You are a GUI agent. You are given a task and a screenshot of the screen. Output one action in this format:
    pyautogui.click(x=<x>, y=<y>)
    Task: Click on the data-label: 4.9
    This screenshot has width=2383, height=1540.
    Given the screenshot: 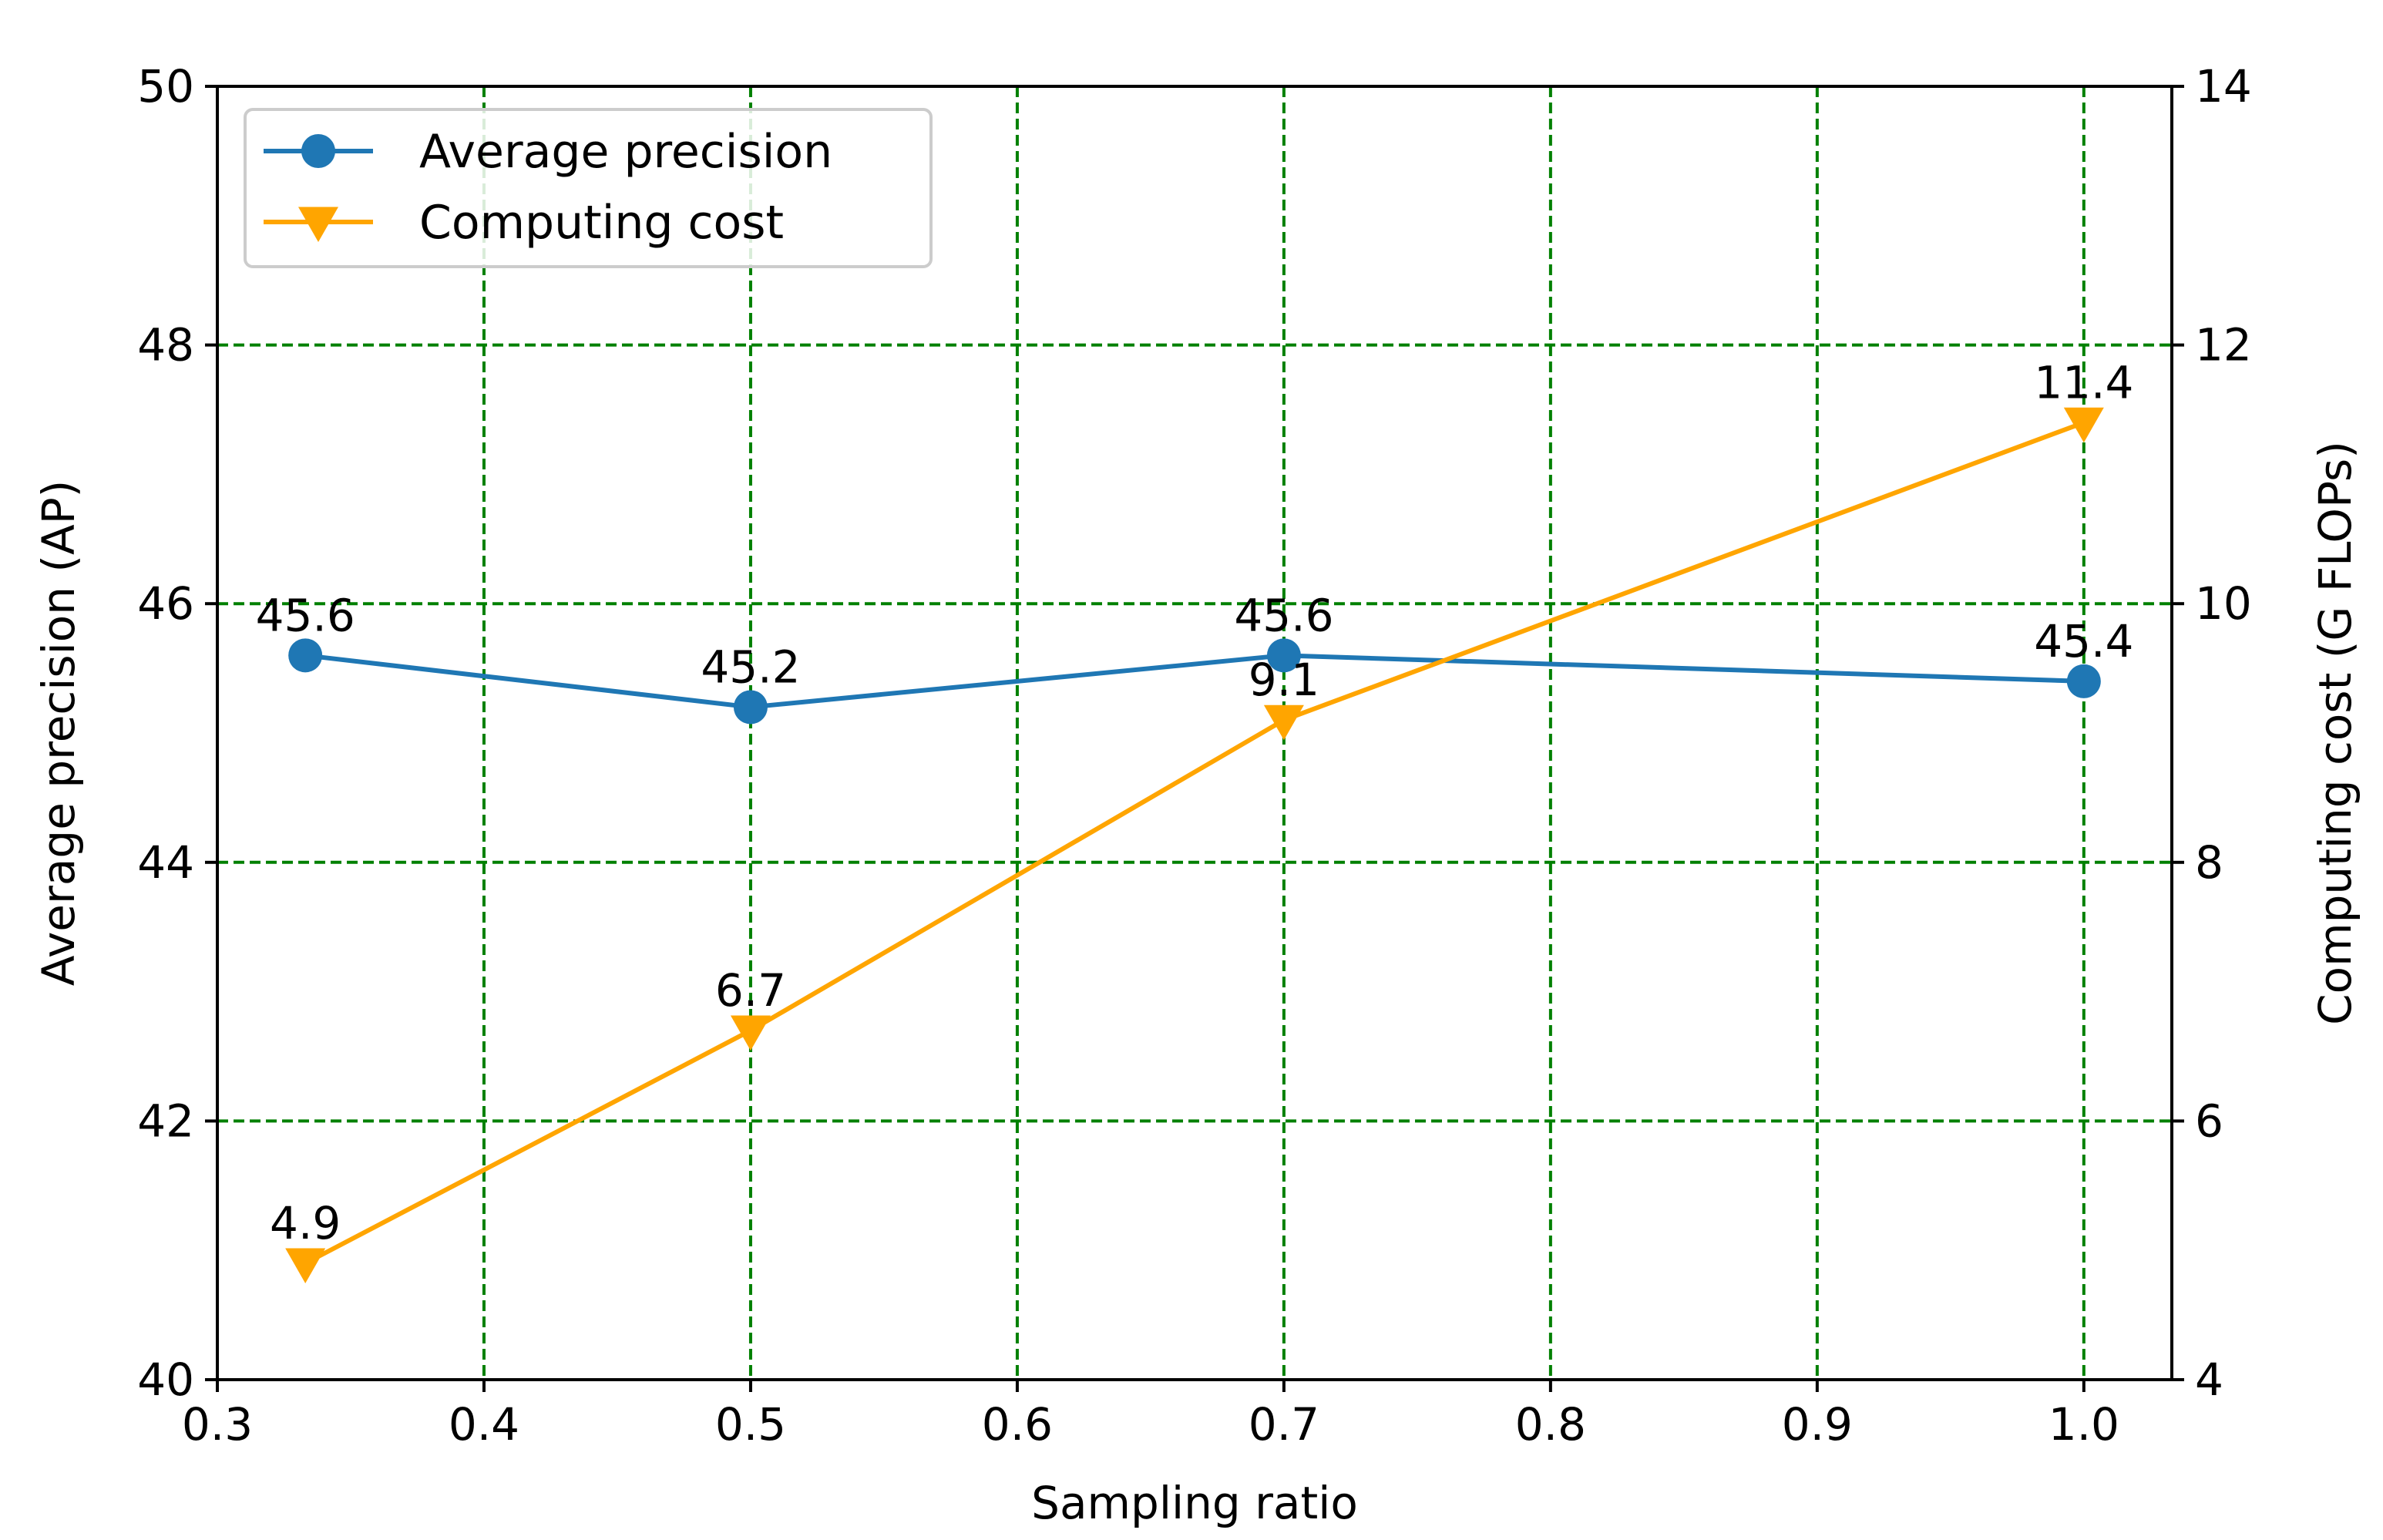 What is the action you would take?
    pyautogui.click(x=305, y=1223)
    